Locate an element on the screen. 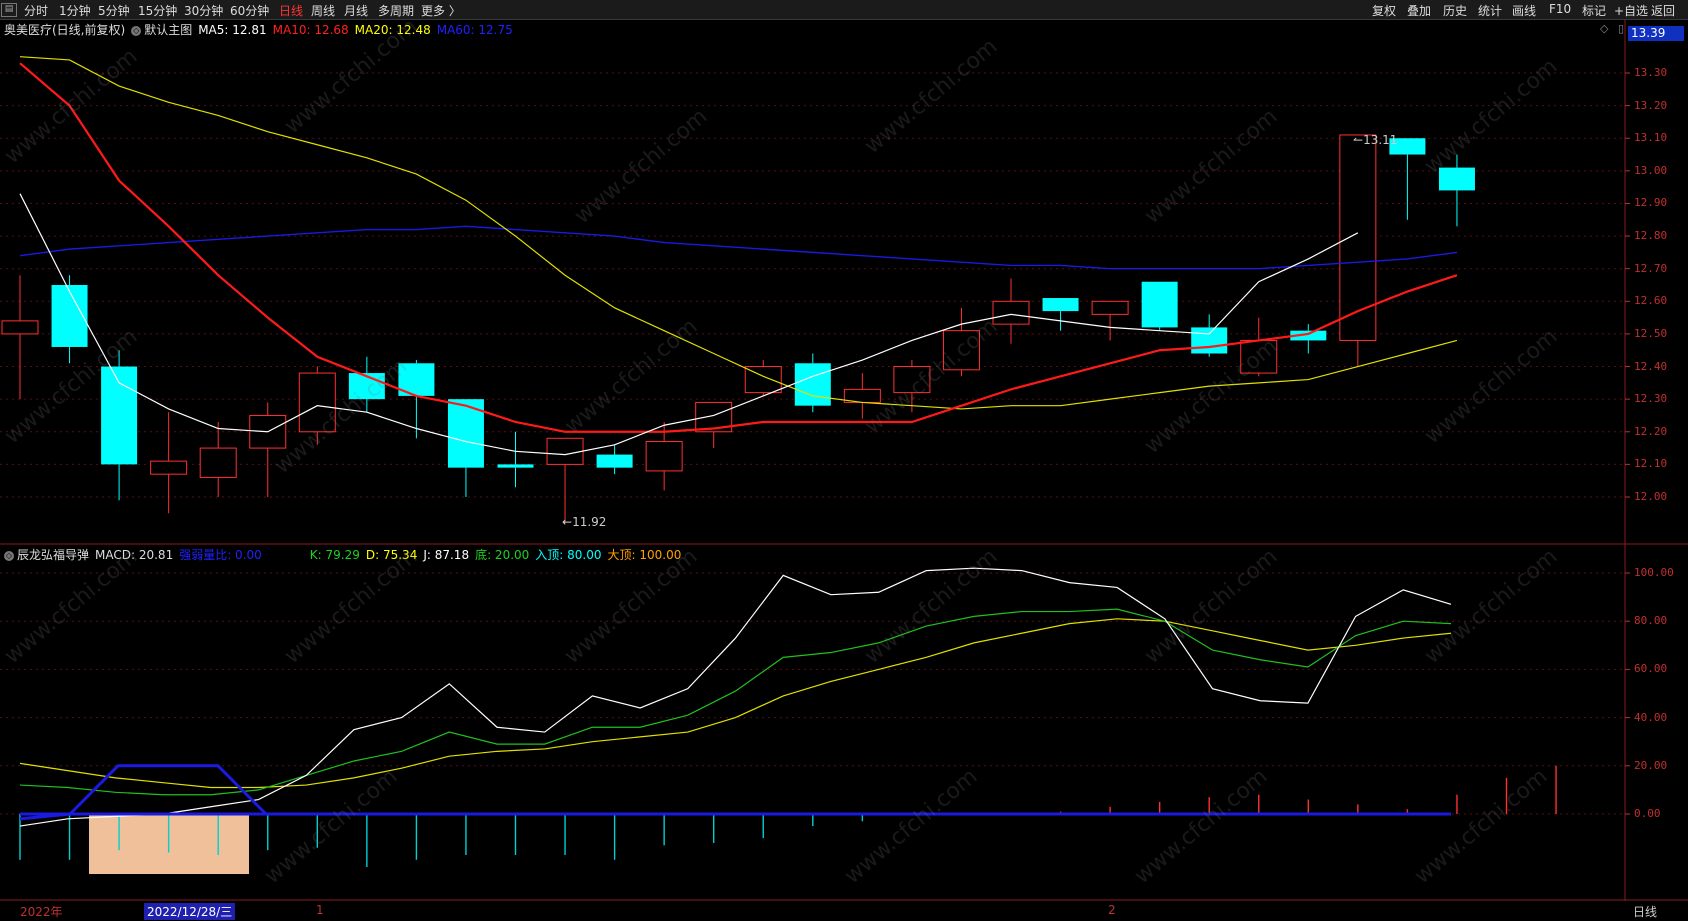 The height and width of the screenshot is (921, 1688). toolbar-item: 周线 is located at coordinates (323, 11).